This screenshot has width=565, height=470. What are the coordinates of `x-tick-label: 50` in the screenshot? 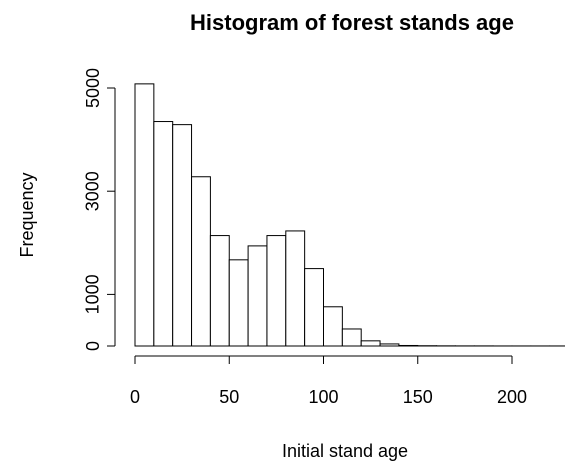 It's located at (229, 397).